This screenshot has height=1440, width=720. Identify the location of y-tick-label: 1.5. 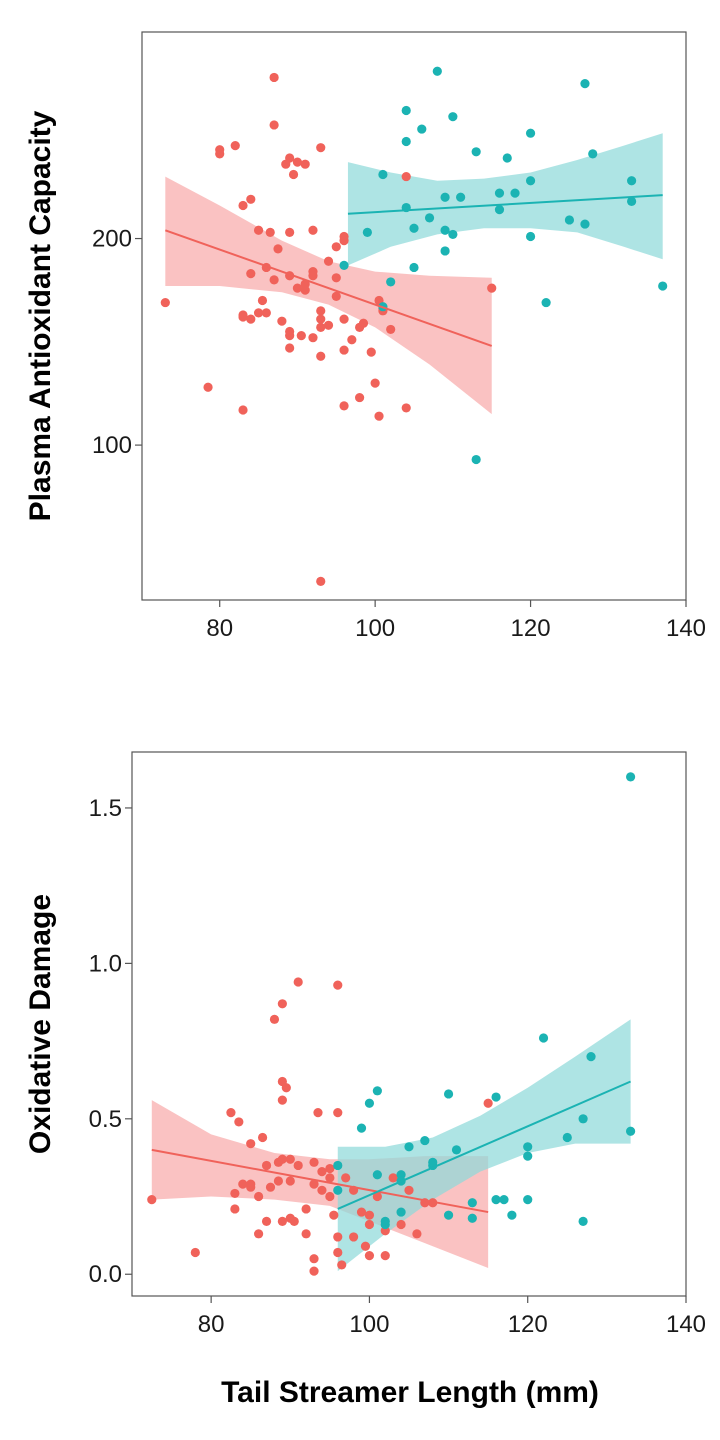
(105, 808).